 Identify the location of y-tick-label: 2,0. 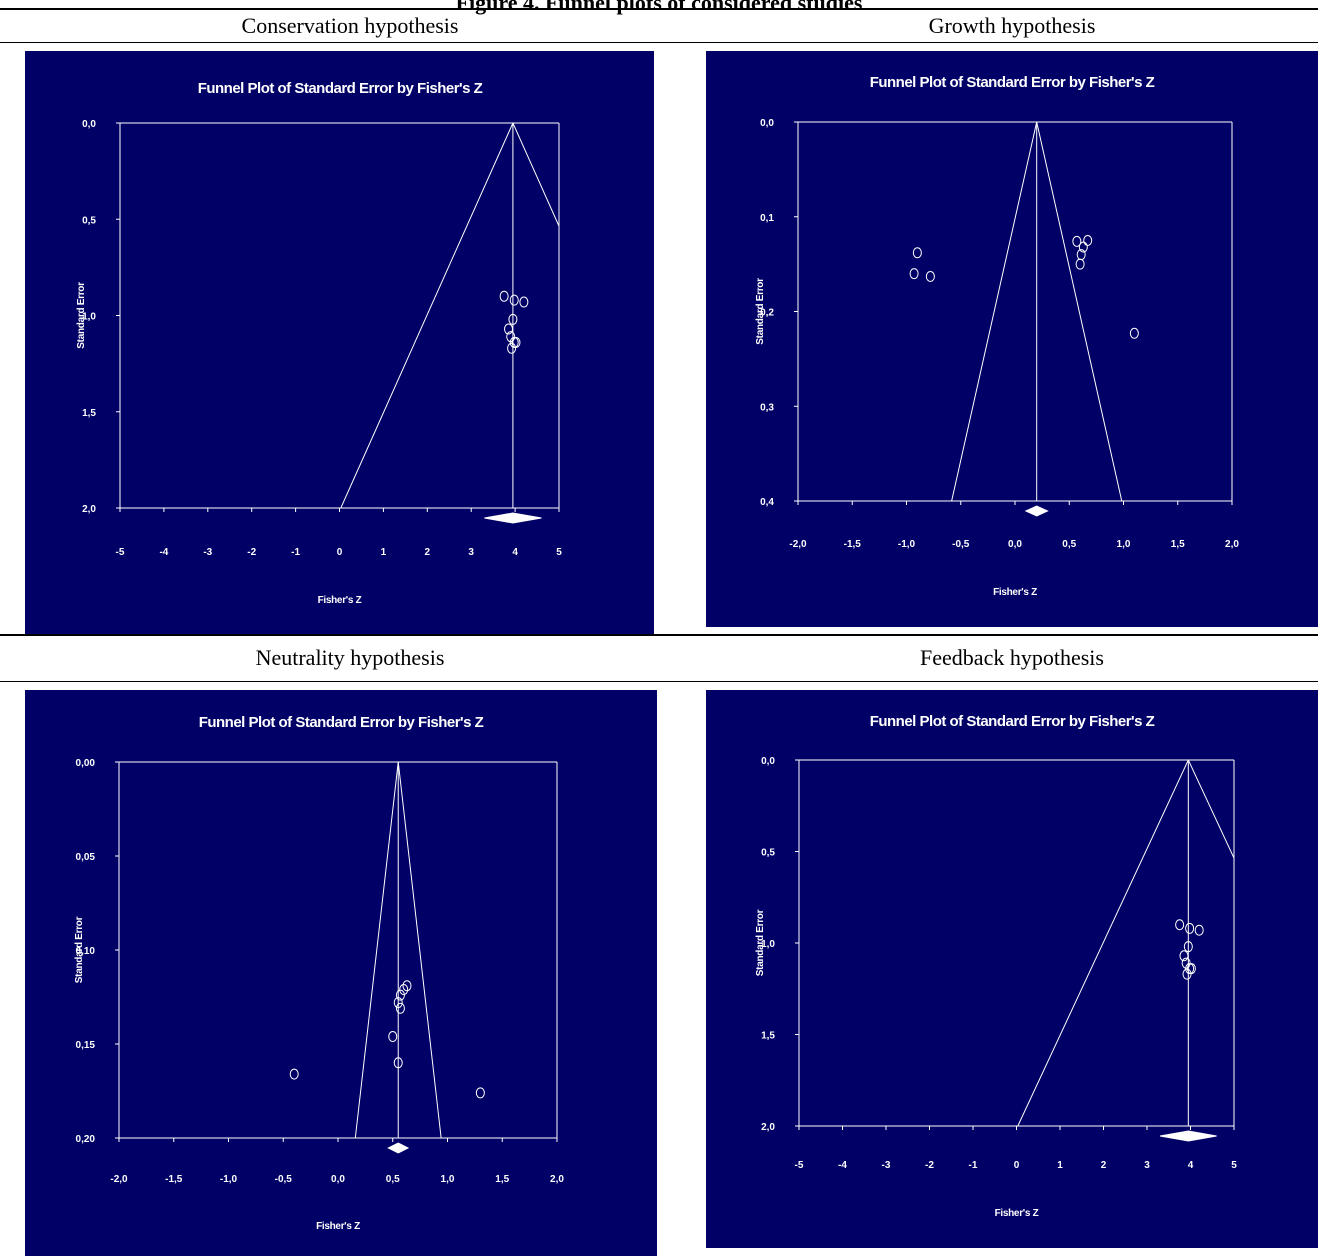
(89, 509).